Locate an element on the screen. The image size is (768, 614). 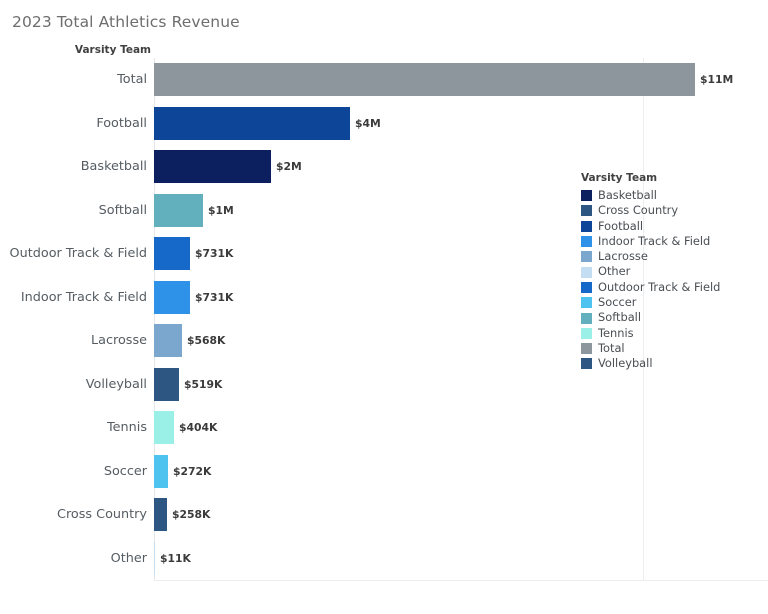
bar-row: Basketball $2M is located at coordinates (384, 167).